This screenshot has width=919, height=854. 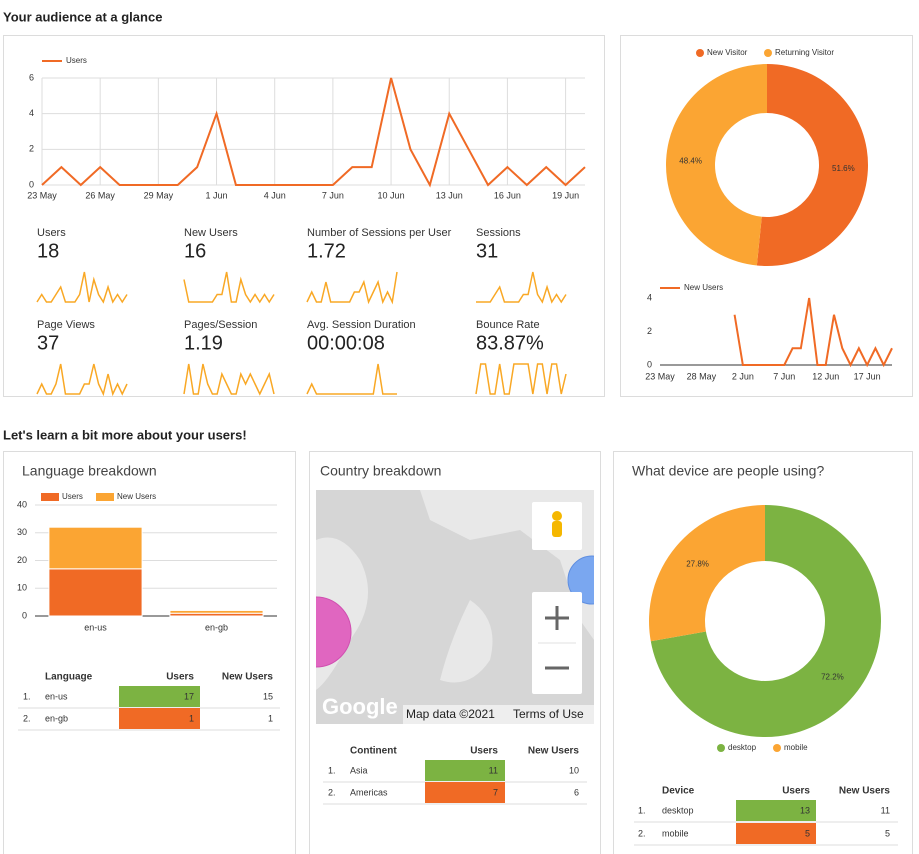 I want to click on x-tick-label: 10 Jun, so click(x=391, y=195).